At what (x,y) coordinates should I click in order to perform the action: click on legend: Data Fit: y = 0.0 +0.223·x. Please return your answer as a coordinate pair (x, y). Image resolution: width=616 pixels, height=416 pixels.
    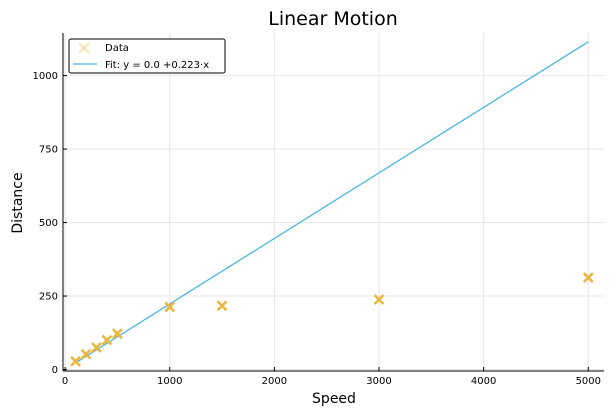
    Looking at the image, I should click on (147, 56).